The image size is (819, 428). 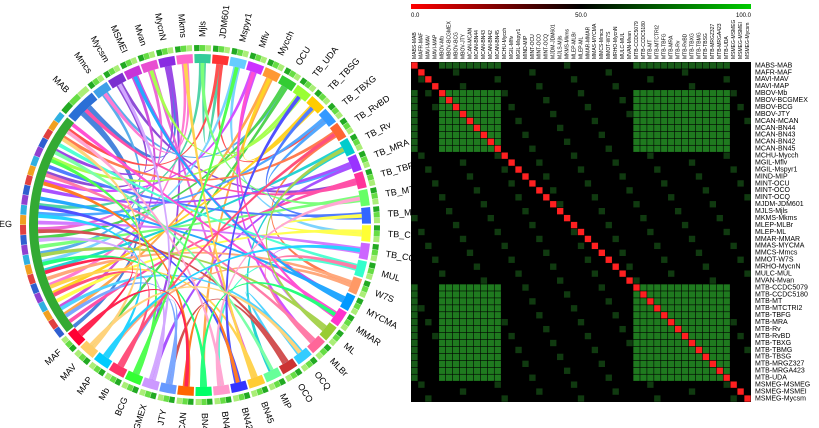 I want to click on heatmap-col-label: MGIL-Mflv, so click(x=512, y=47).